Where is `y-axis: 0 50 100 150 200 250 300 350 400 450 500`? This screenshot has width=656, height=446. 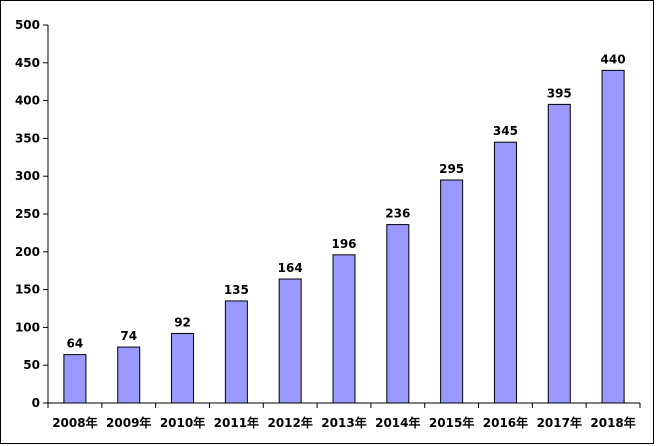 y-axis: 0 50 100 150 200 250 300 350 400 450 500 is located at coordinates (32, 214).